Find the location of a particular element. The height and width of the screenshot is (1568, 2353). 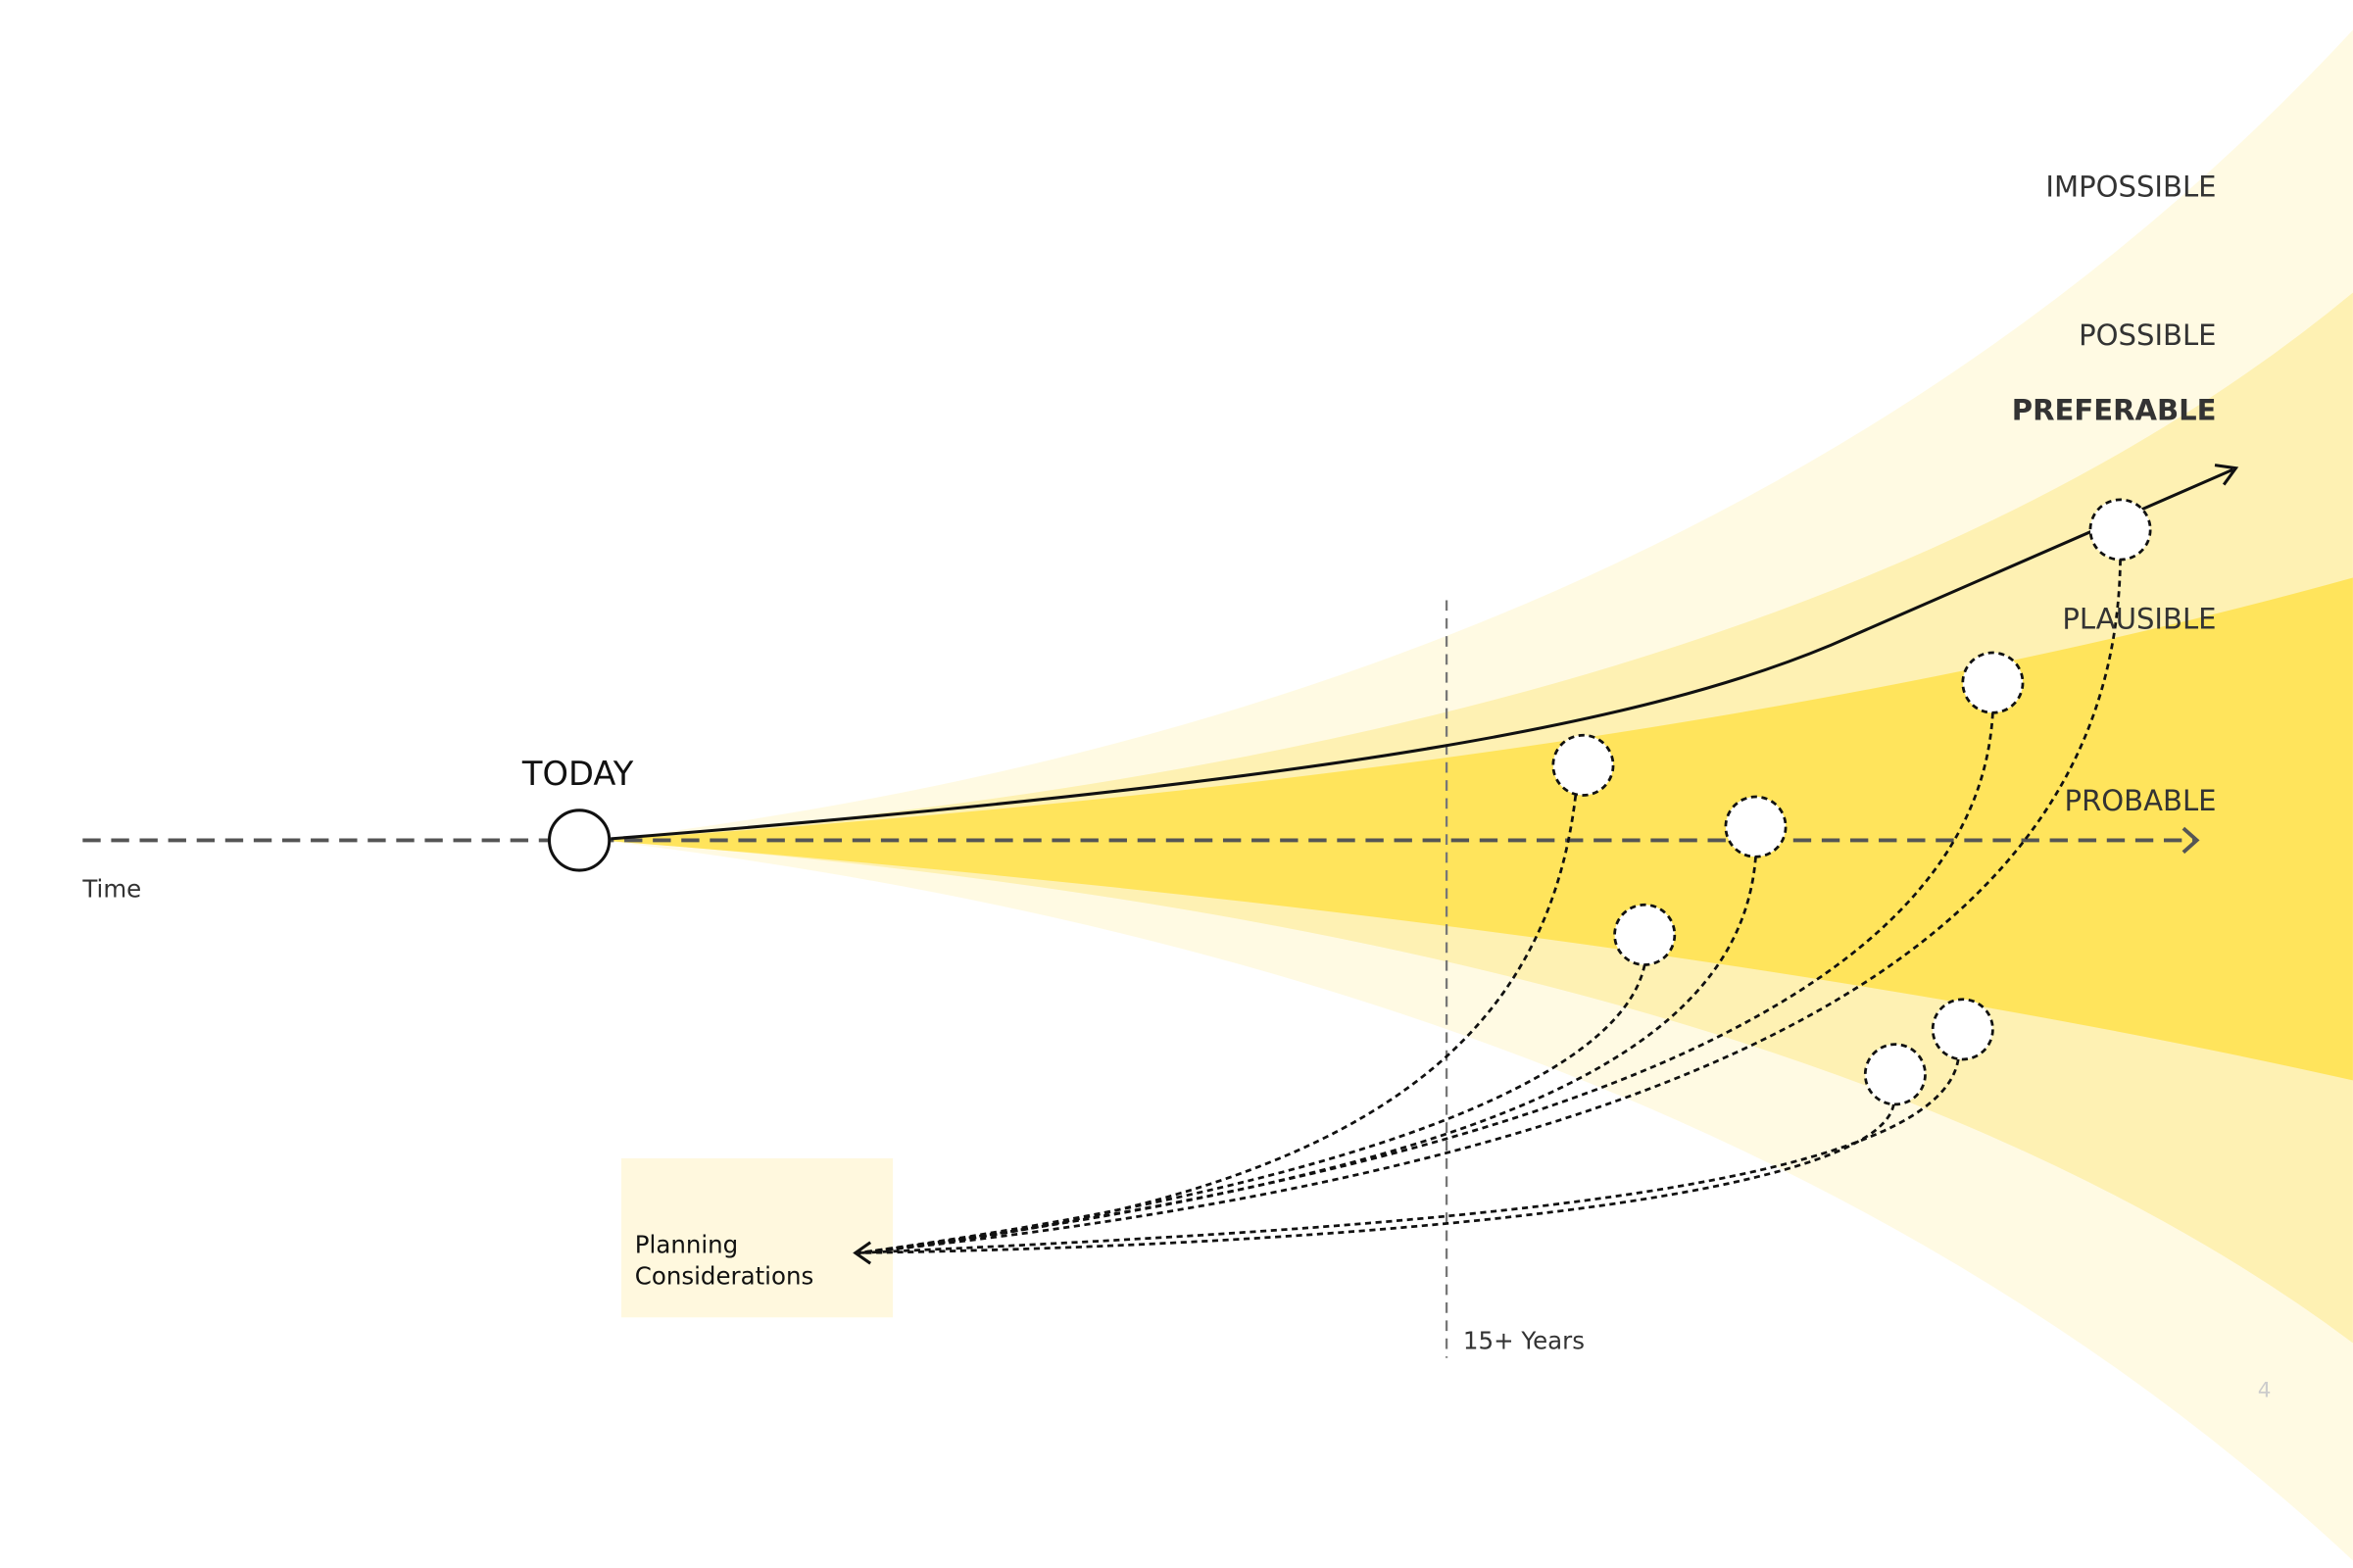

planning-box is located at coordinates (757, 1238).